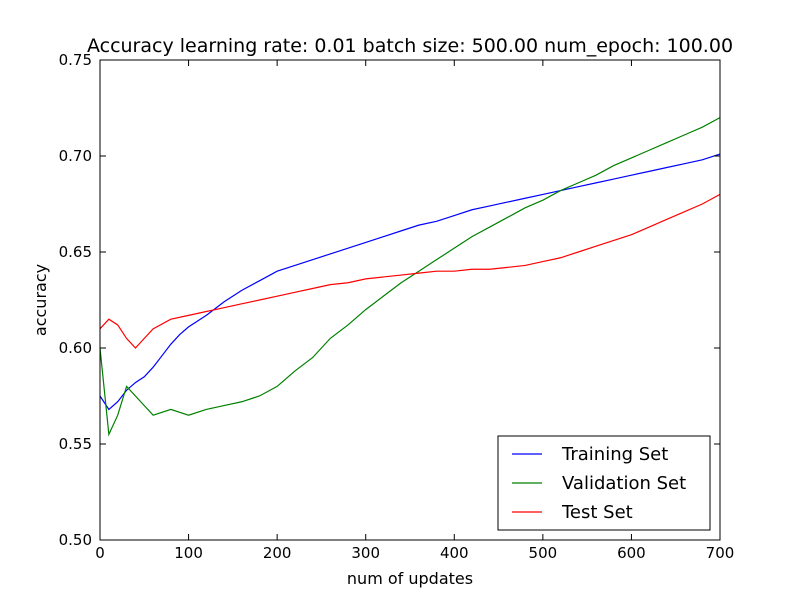  I want to click on x-tick-label: 500, so click(543, 553).